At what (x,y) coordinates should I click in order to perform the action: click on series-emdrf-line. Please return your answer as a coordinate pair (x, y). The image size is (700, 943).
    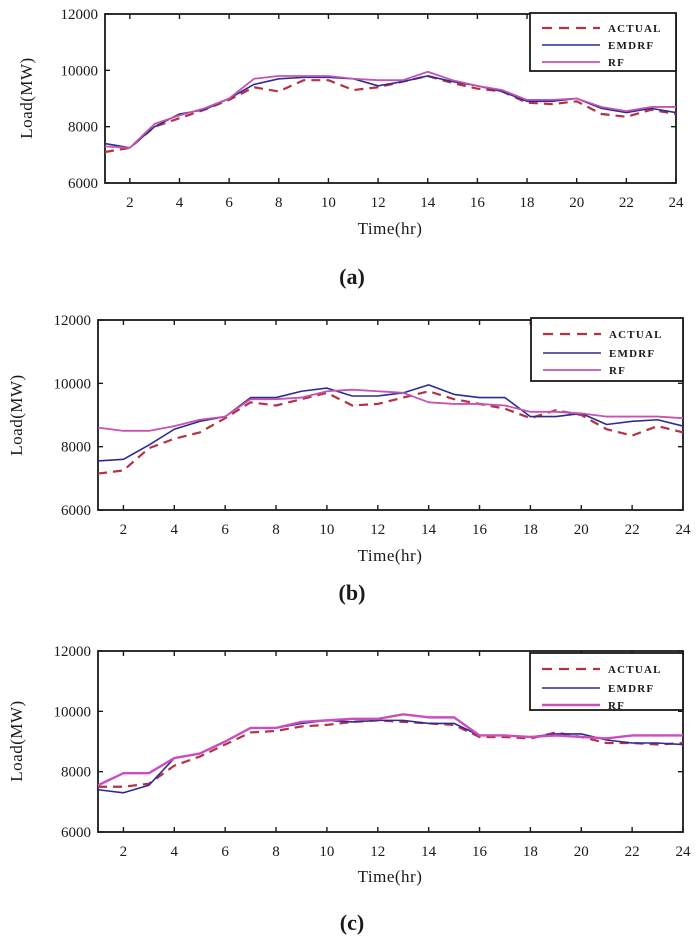
    Looking at the image, I should click on (390, 423).